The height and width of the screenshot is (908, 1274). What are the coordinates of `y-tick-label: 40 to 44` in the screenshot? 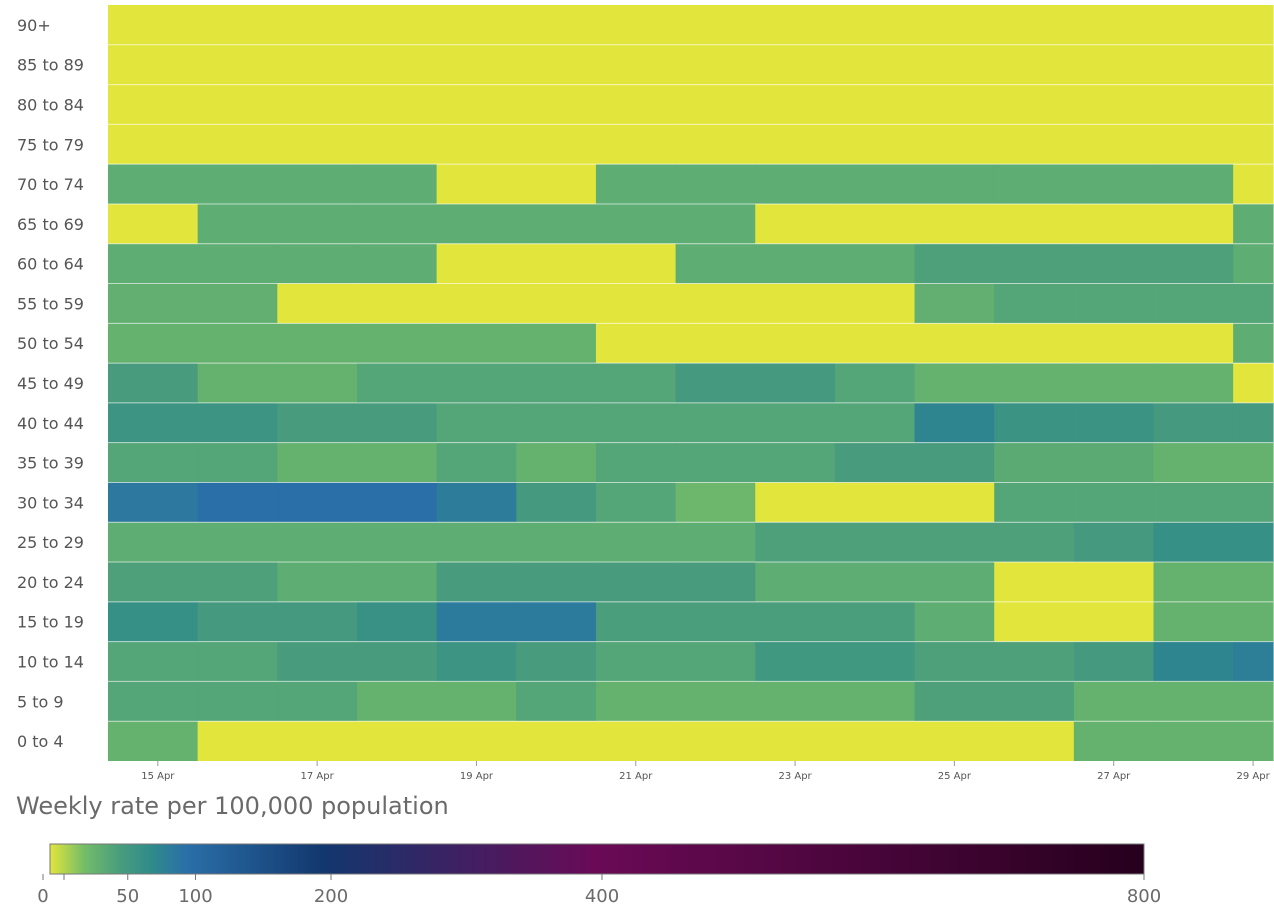 It's located at (50, 423).